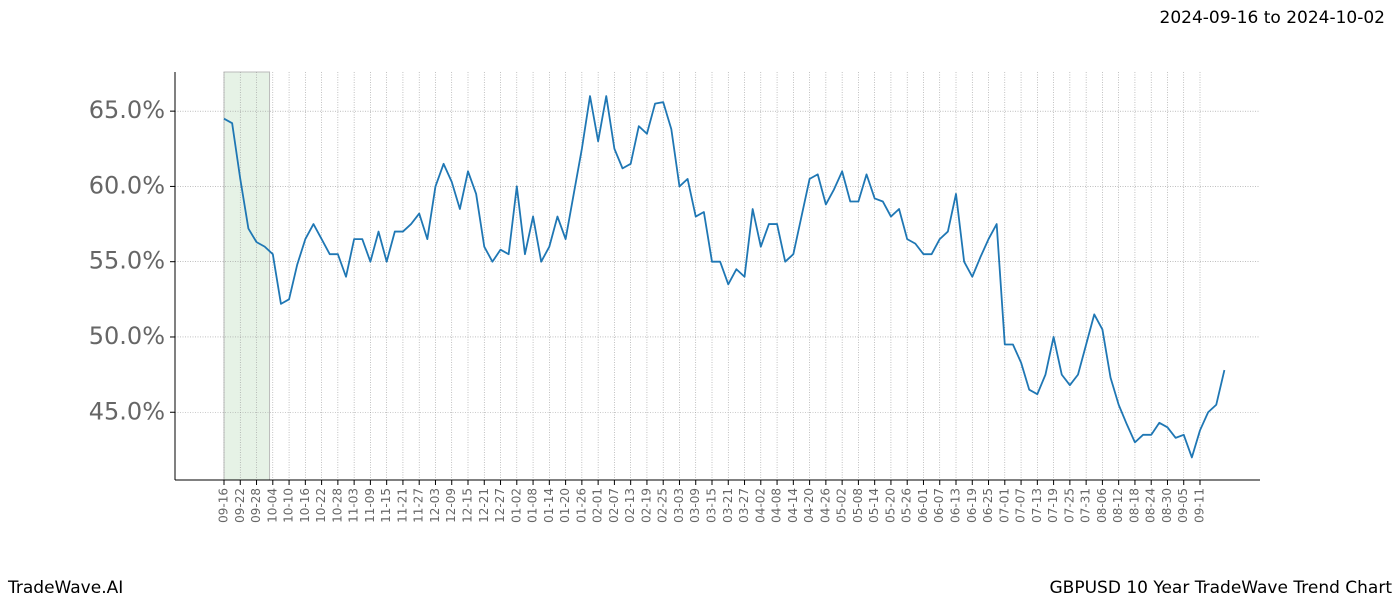 The width and height of the screenshot is (1400, 600). Describe the element at coordinates (386, 505) in the screenshot. I see `x-tick-label: 11-15` at that location.